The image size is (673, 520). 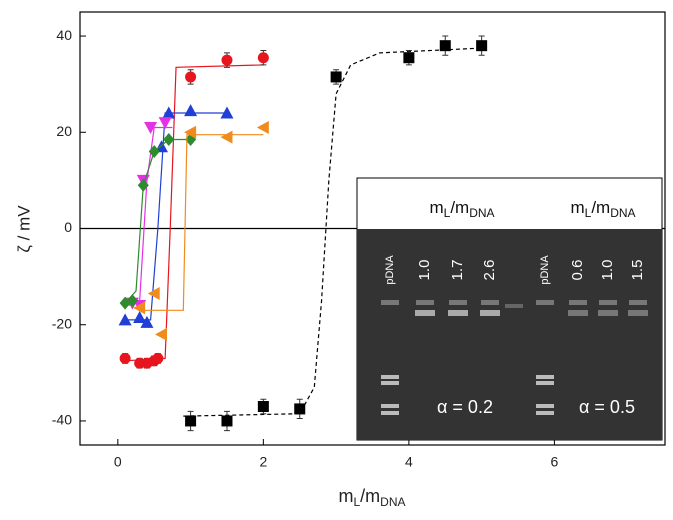 What do you see at coordinates (607, 407) in the screenshot?
I see `alpha-label: α = 0.5` at bounding box center [607, 407].